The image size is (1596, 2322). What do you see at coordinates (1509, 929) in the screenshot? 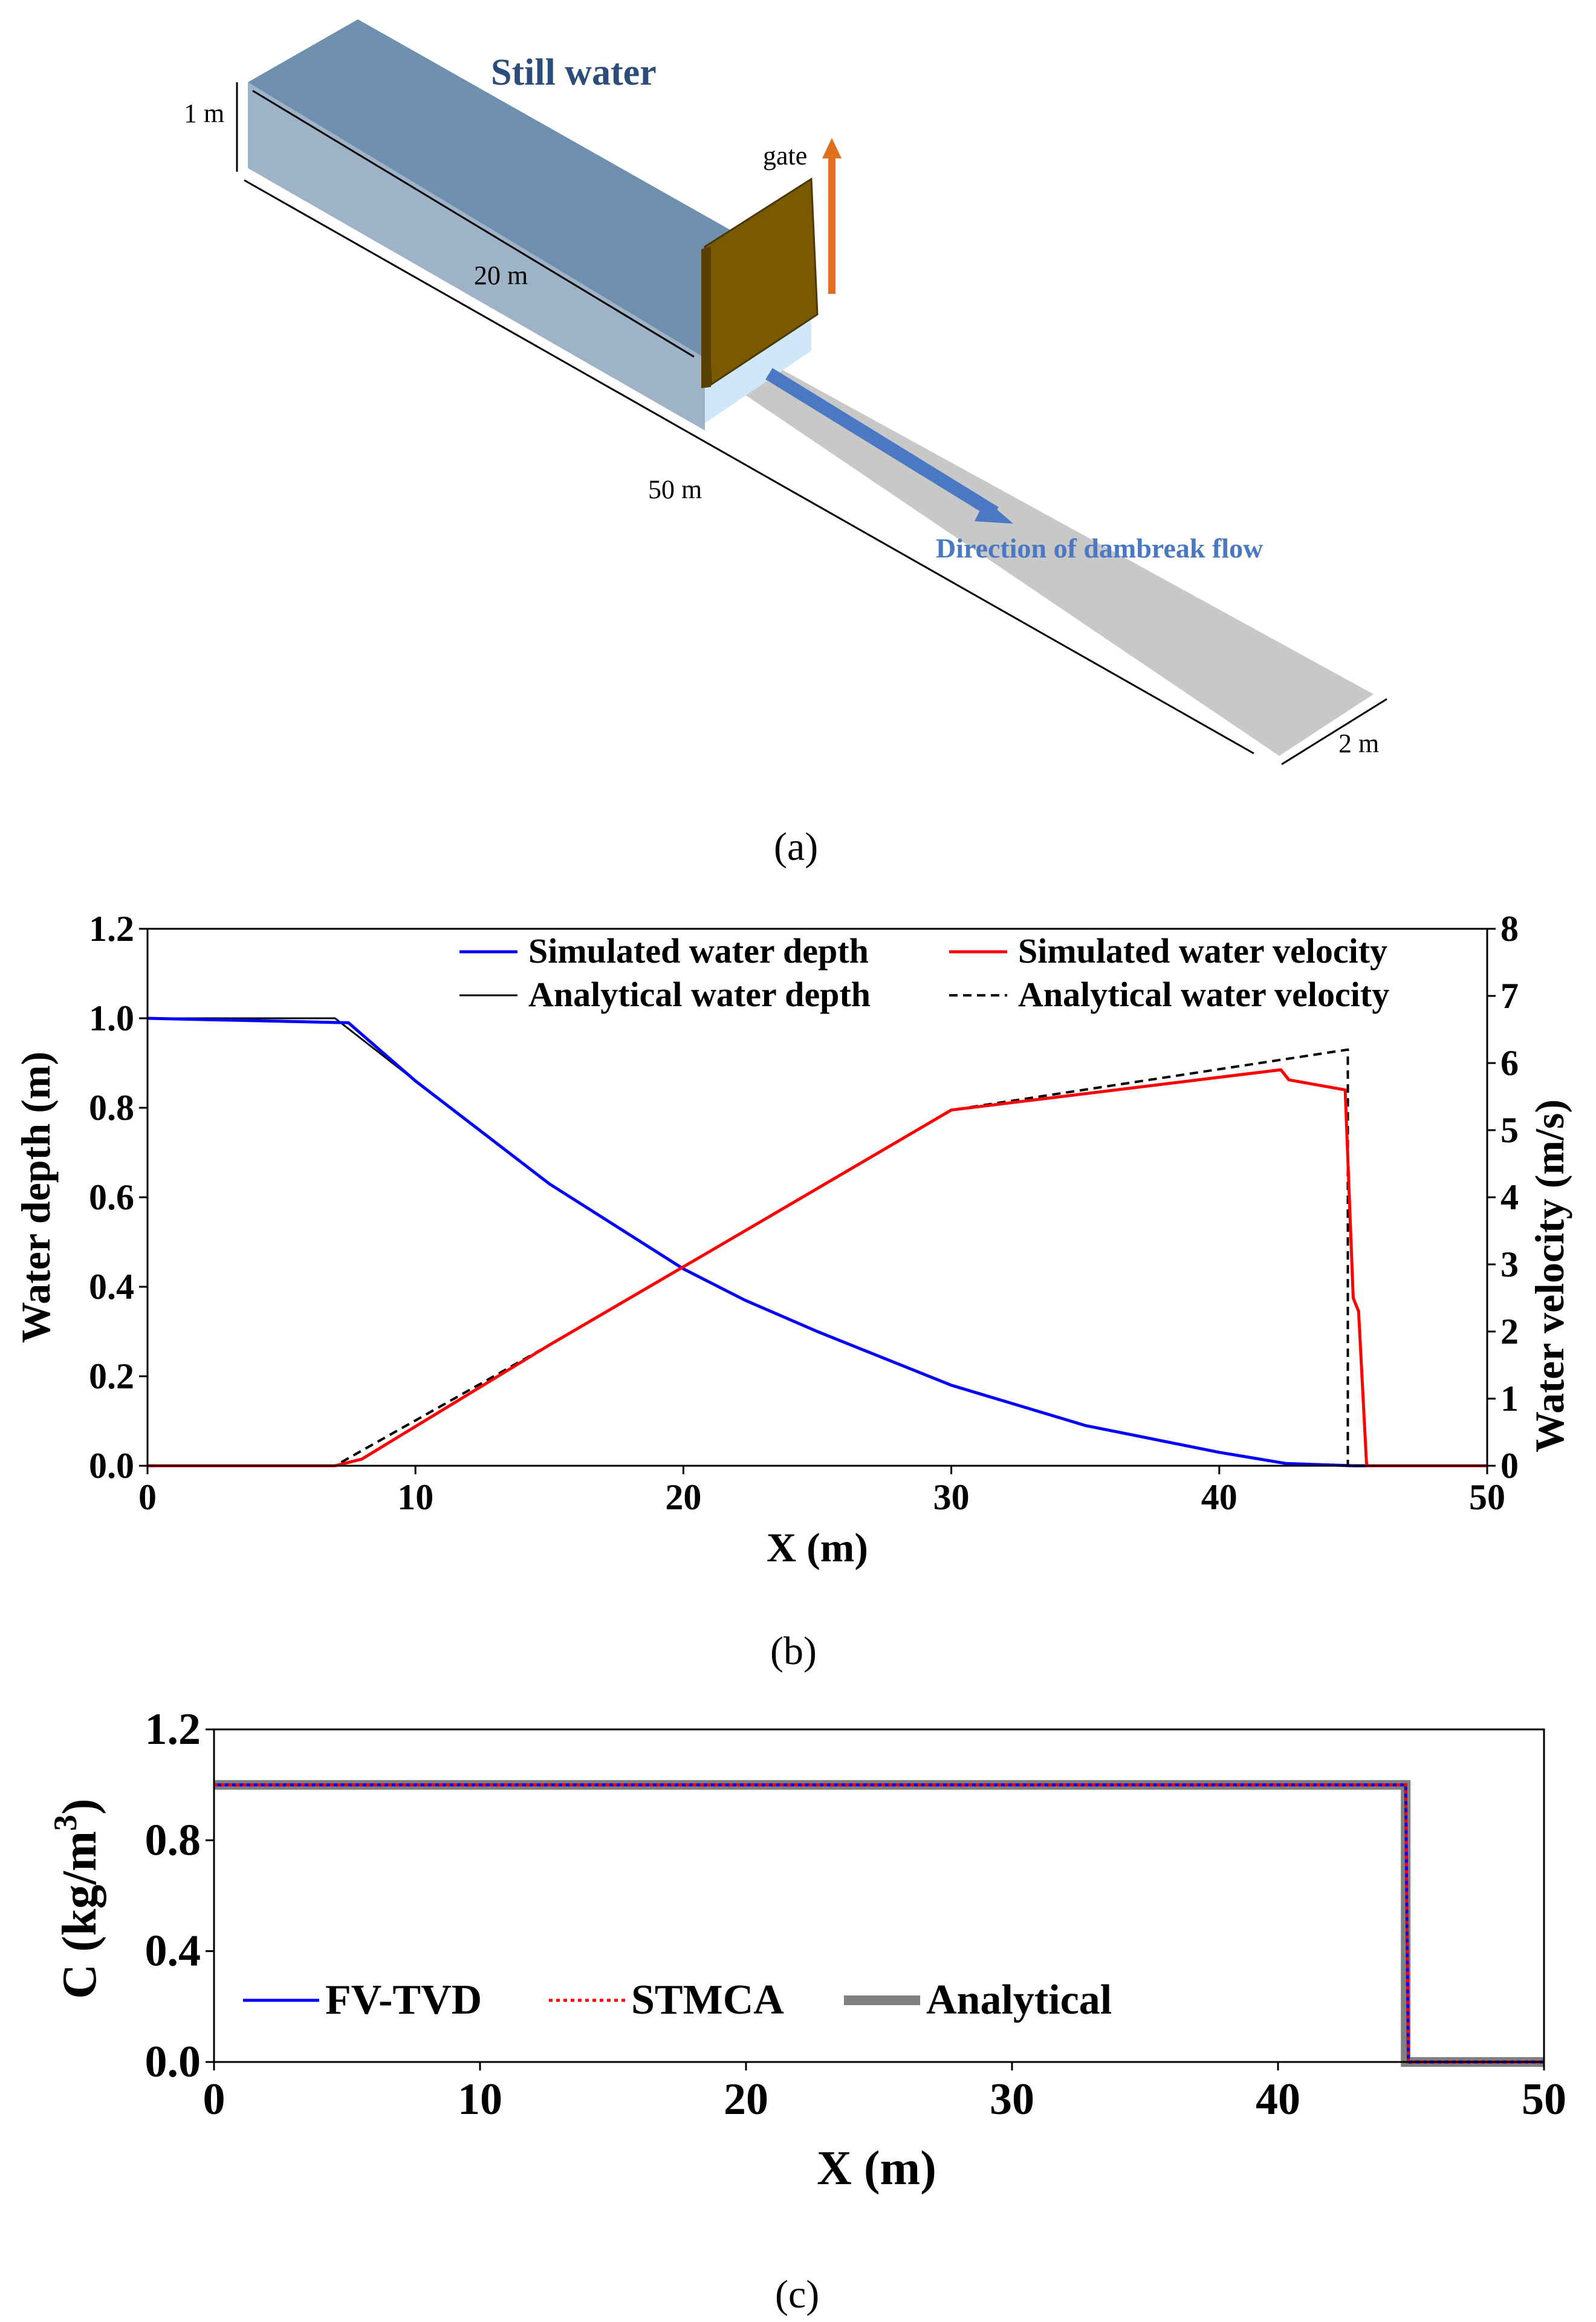
I see `b-ytick-right-label: 8` at bounding box center [1509, 929].